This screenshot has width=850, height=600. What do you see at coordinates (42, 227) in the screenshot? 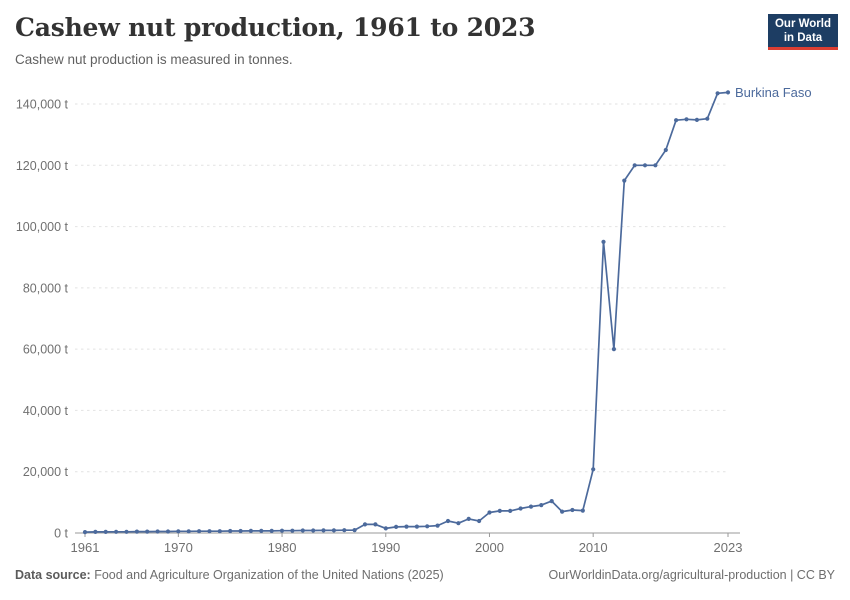
I see `y-tick-label: 100,000 t` at bounding box center [42, 227].